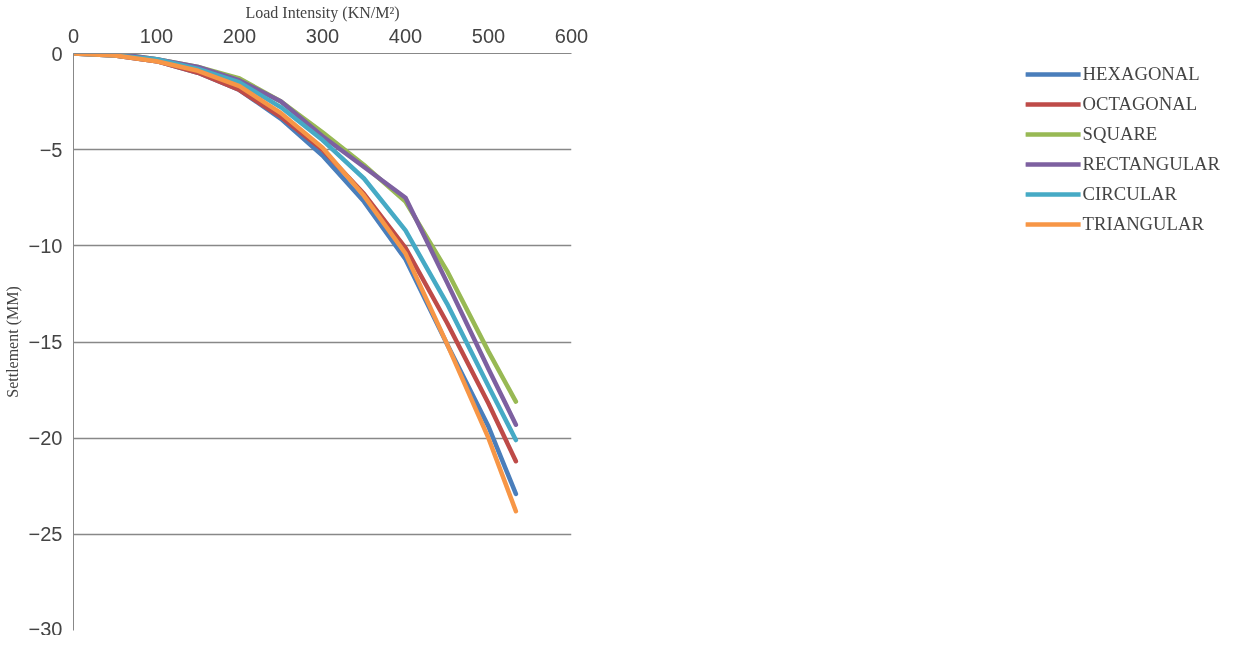 The image size is (1246, 648). What do you see at coordinates (1129, 194) in the screenshot?
I see `legend-label: CIRCULAR` at bounding box center [1129, 194].